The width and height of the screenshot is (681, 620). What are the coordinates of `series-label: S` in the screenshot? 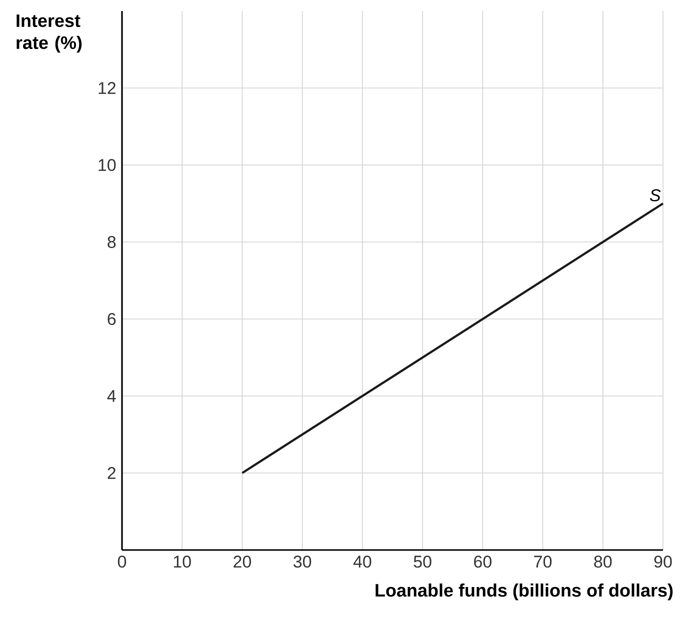 It's located at (655, 195).